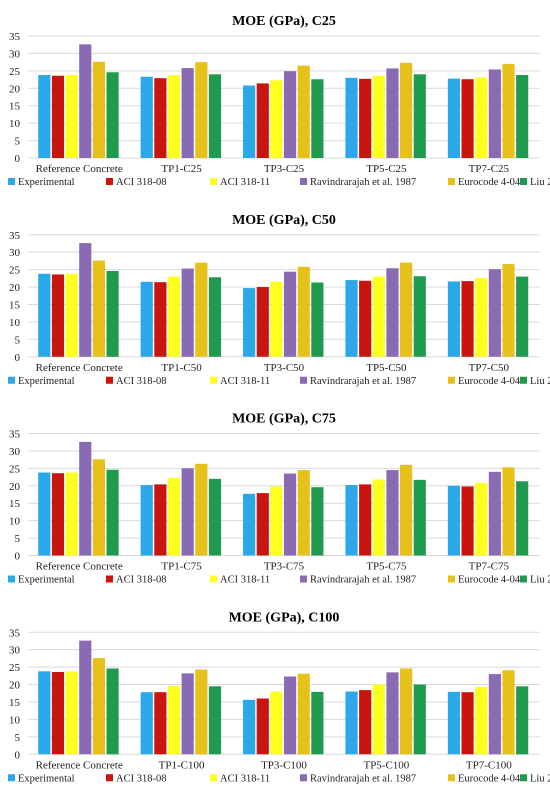  What do you see at coordinates (181, 169) in the screenshot?
I see `category-label: TP1-C25` at bounding box center [181, 169].